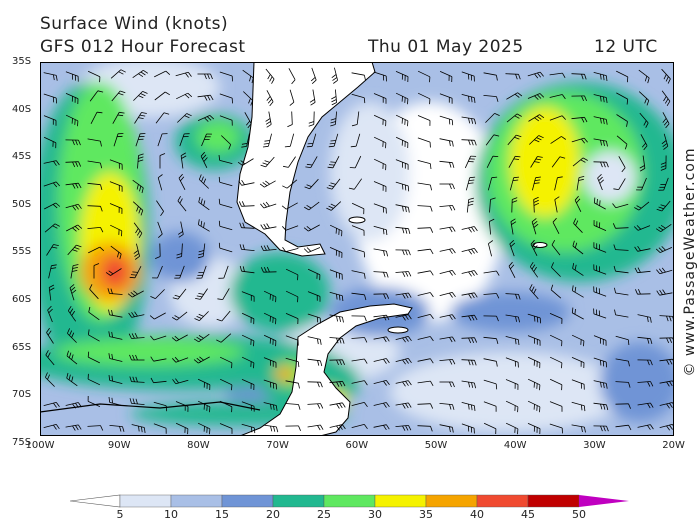  Describe the element at coordinates (579, 514) in the screenshot. I see `colorbar-label-50: 50` at that location.